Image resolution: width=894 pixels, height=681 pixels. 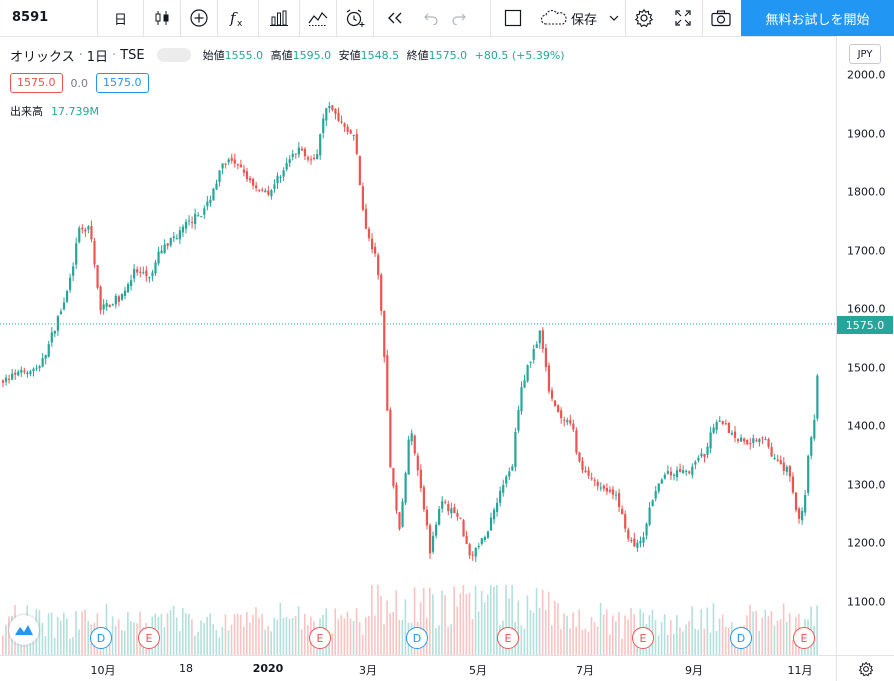 What do you see at coordinates (318, 18) in the screenshot?
I see `templates-button` at bounding box center [318, 18].